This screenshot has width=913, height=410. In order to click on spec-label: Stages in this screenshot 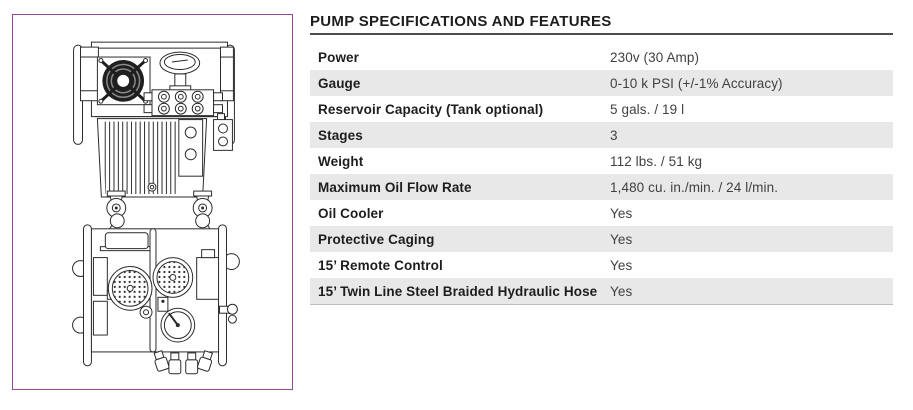, I will do `click(340, 135)`.